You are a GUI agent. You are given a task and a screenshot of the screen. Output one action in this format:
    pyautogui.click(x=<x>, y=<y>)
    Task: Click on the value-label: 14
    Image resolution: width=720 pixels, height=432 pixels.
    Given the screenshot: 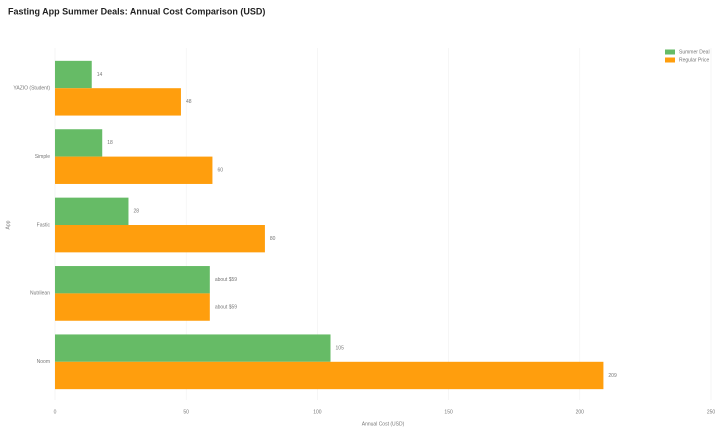 What is the action you would take?
    pyautogui.click(x=100, y=75)
    